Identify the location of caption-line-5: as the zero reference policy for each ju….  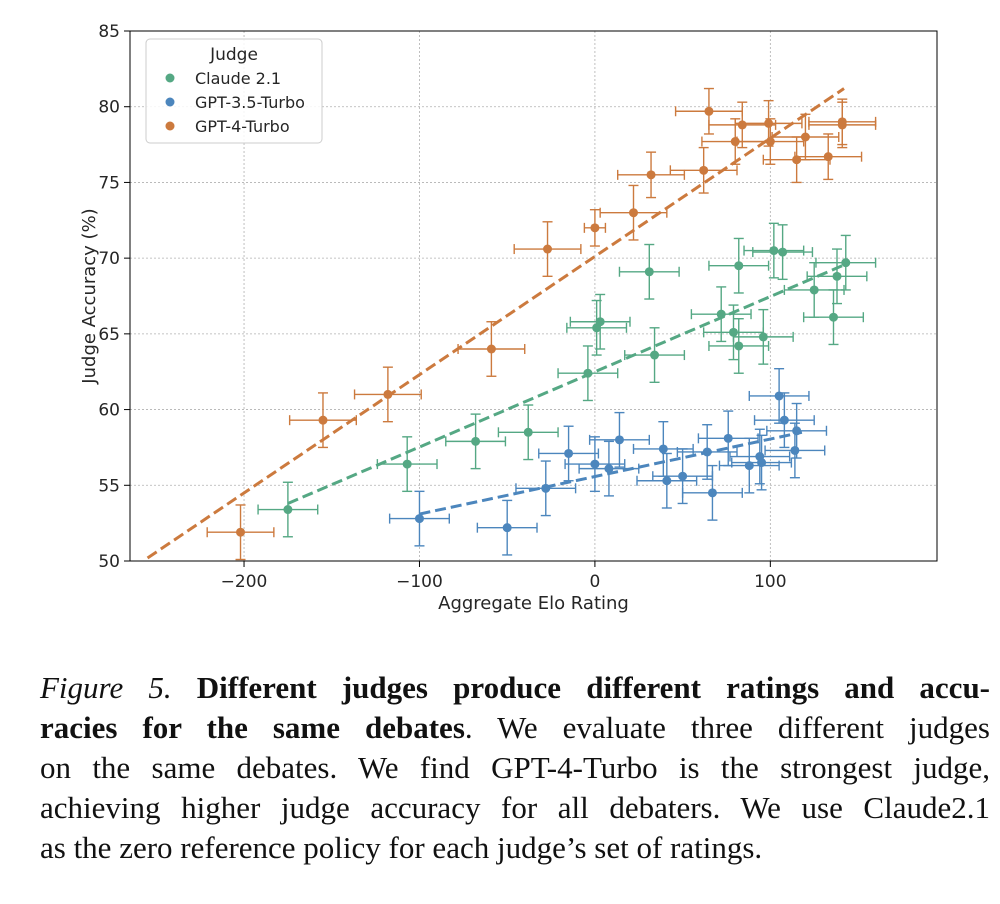
(401, 847).